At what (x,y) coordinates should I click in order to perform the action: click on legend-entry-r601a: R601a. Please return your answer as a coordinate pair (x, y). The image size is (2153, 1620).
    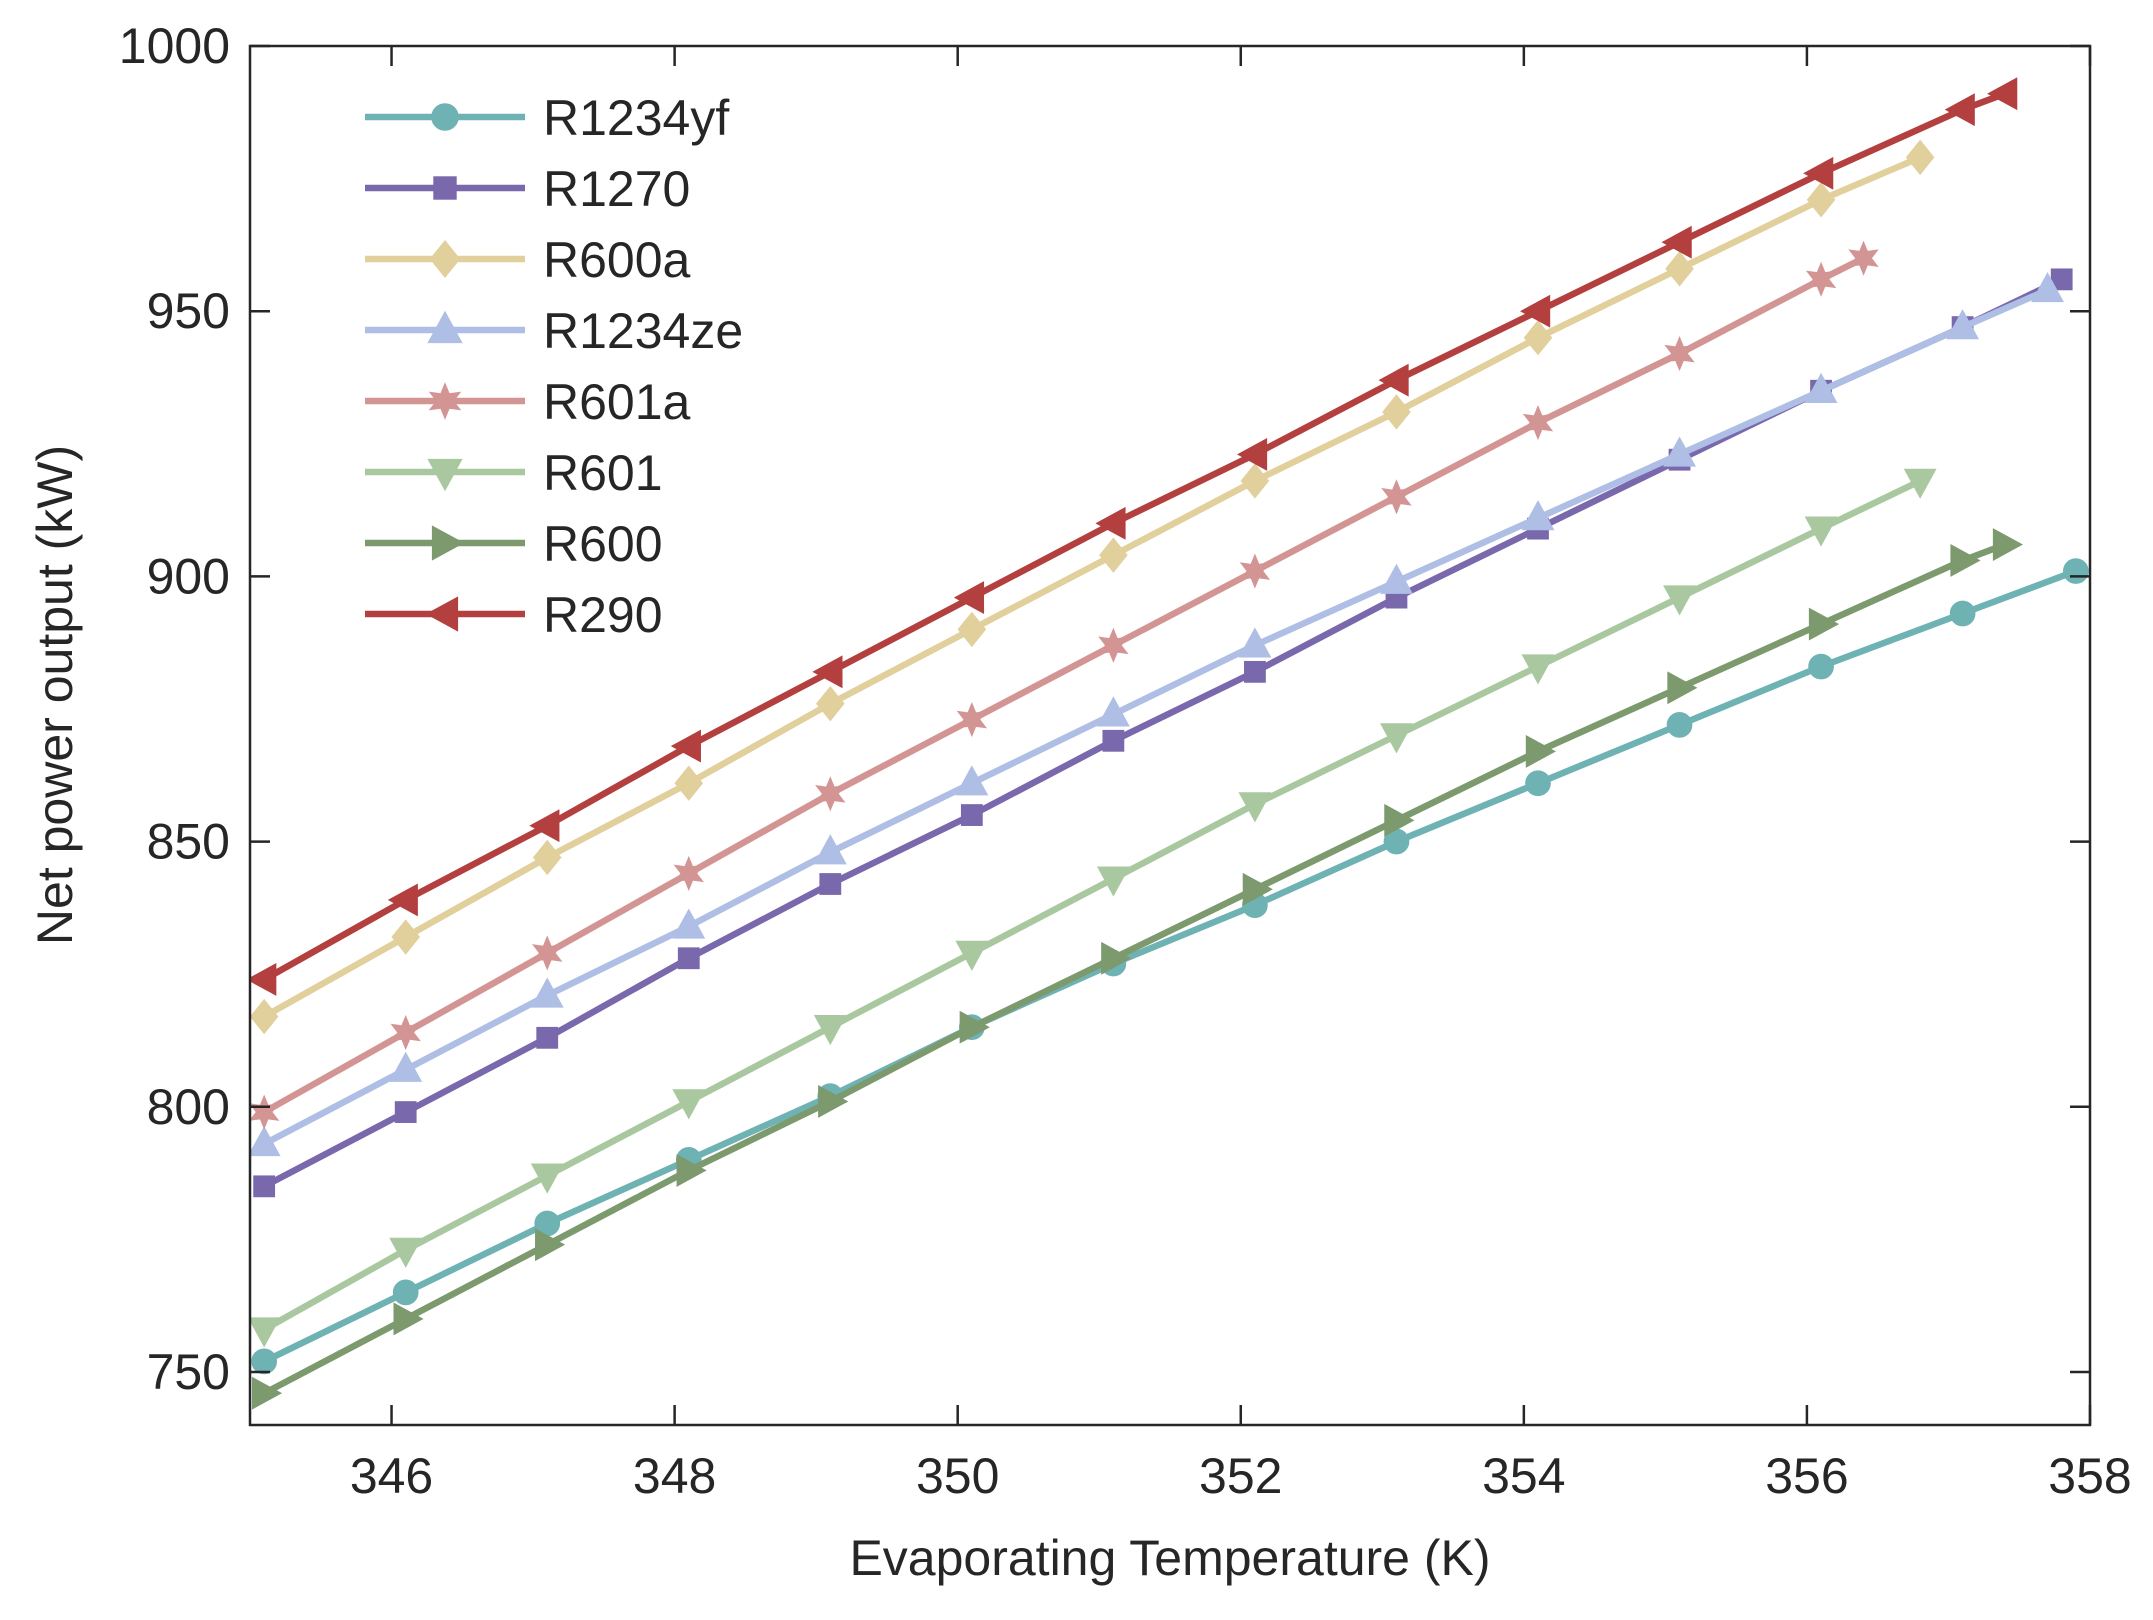
    Looking at the image, I should click on (528, 402).